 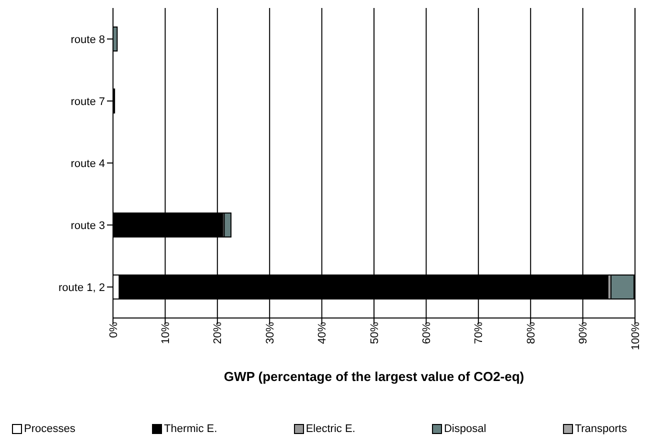 I want to click on x-tick-label: 50%, so click(x=374, y=333).